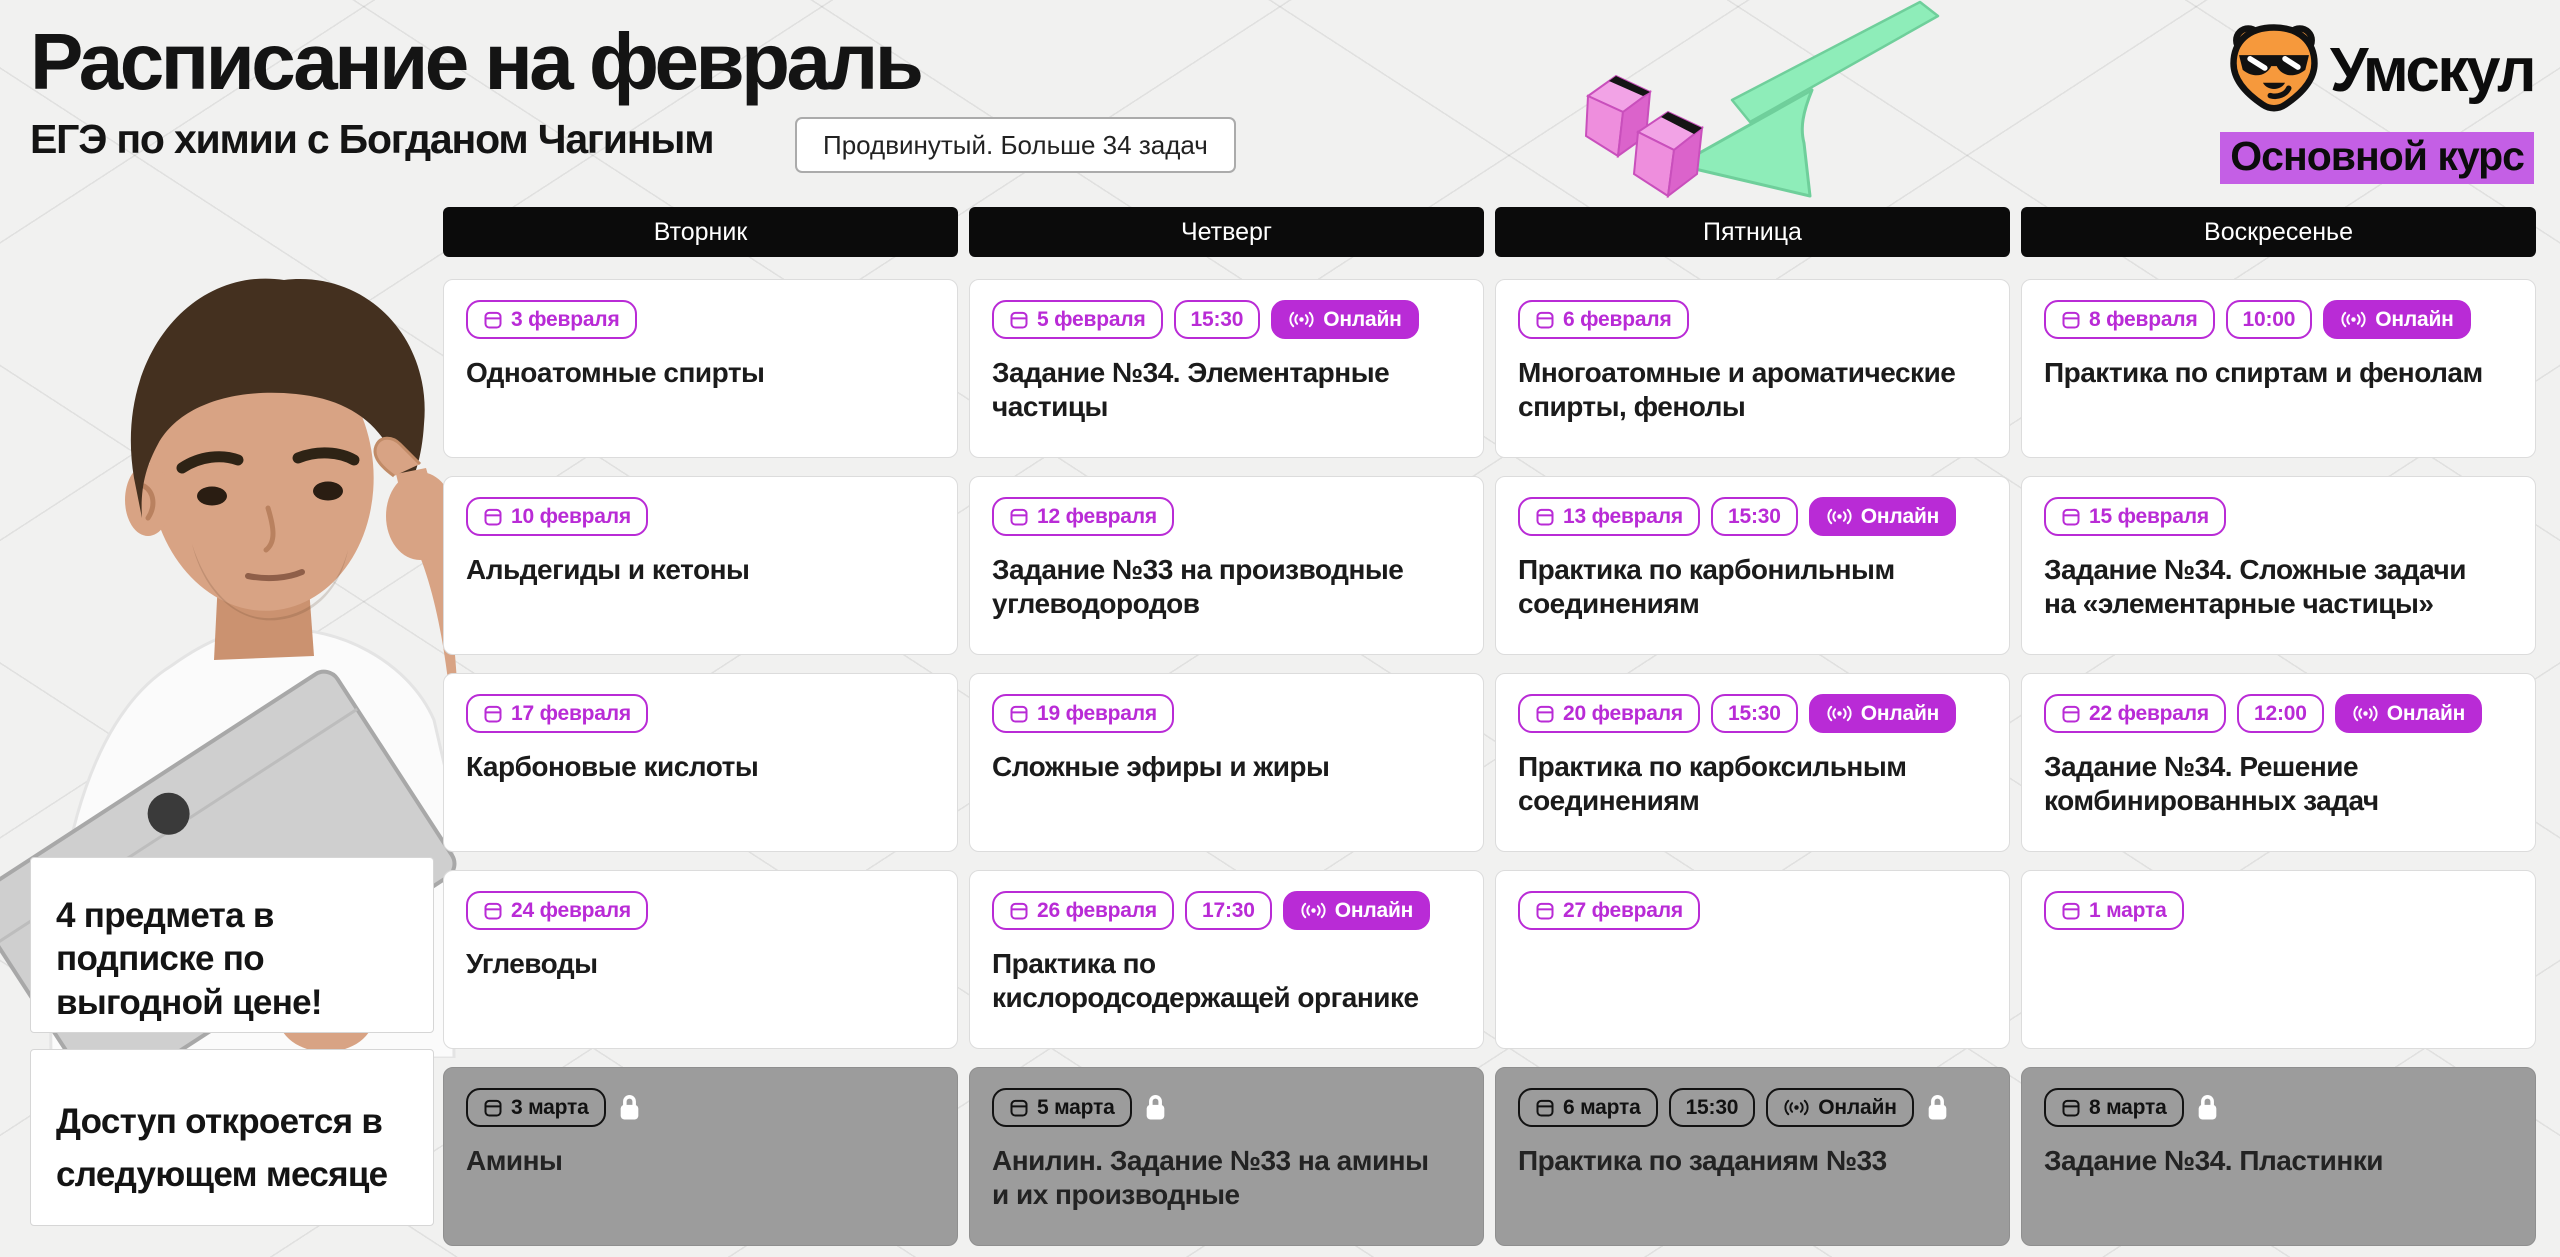 The width and height of the screenshot is (2560, 1257). I want to click on card-title: Углеводы, so click(532, 963).